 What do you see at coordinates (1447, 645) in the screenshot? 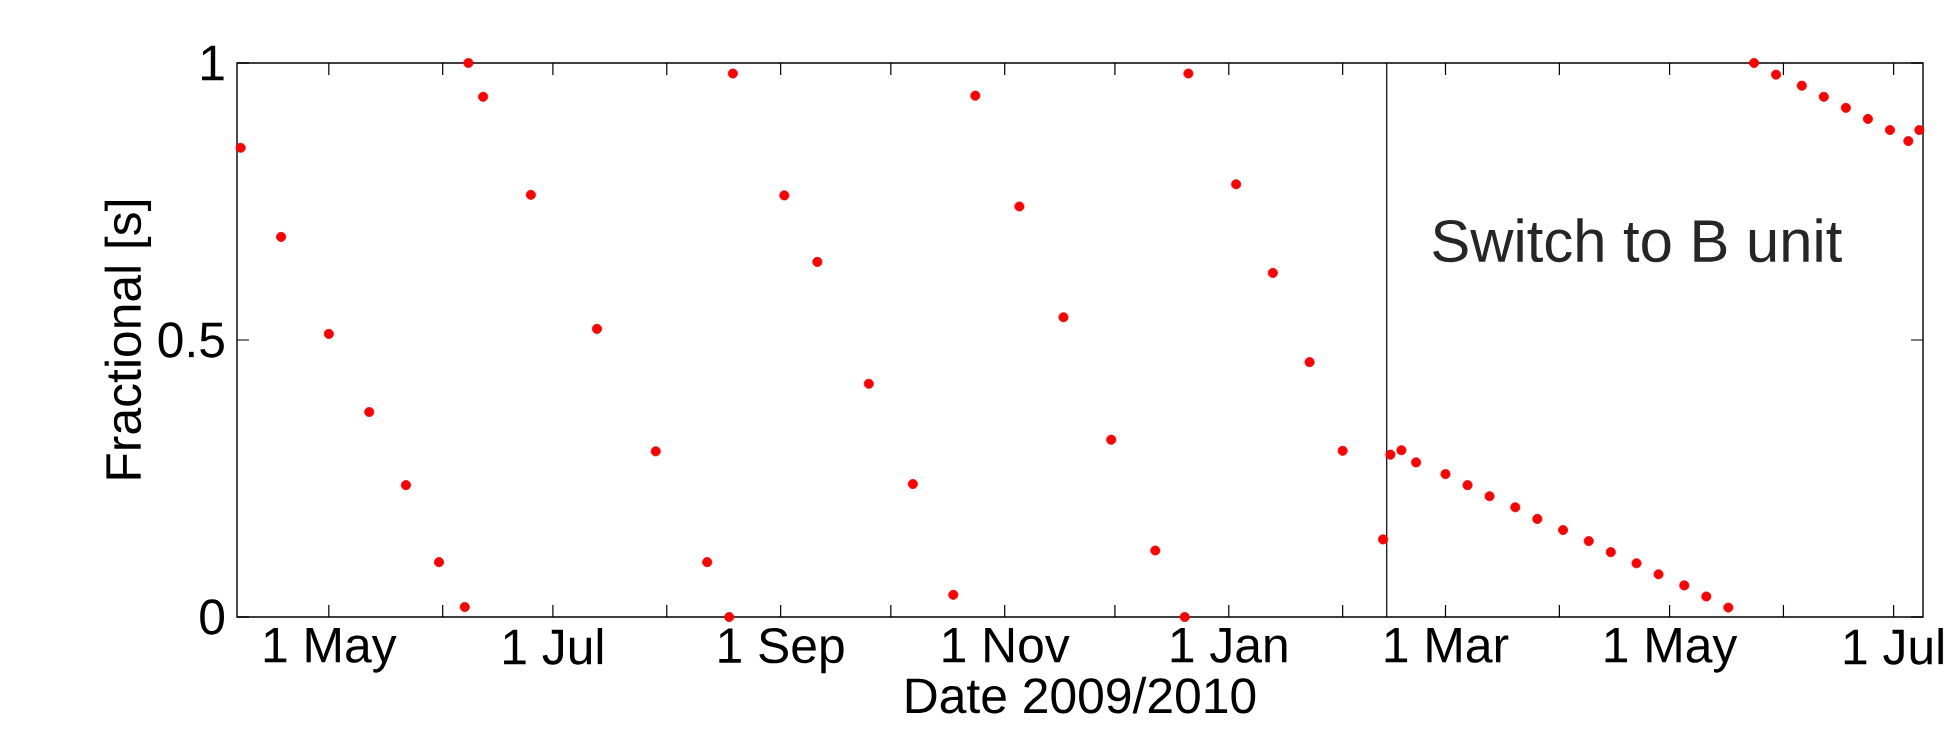
I see `x-tick-label: 1 Mar` at bounding box center [1447, 645].